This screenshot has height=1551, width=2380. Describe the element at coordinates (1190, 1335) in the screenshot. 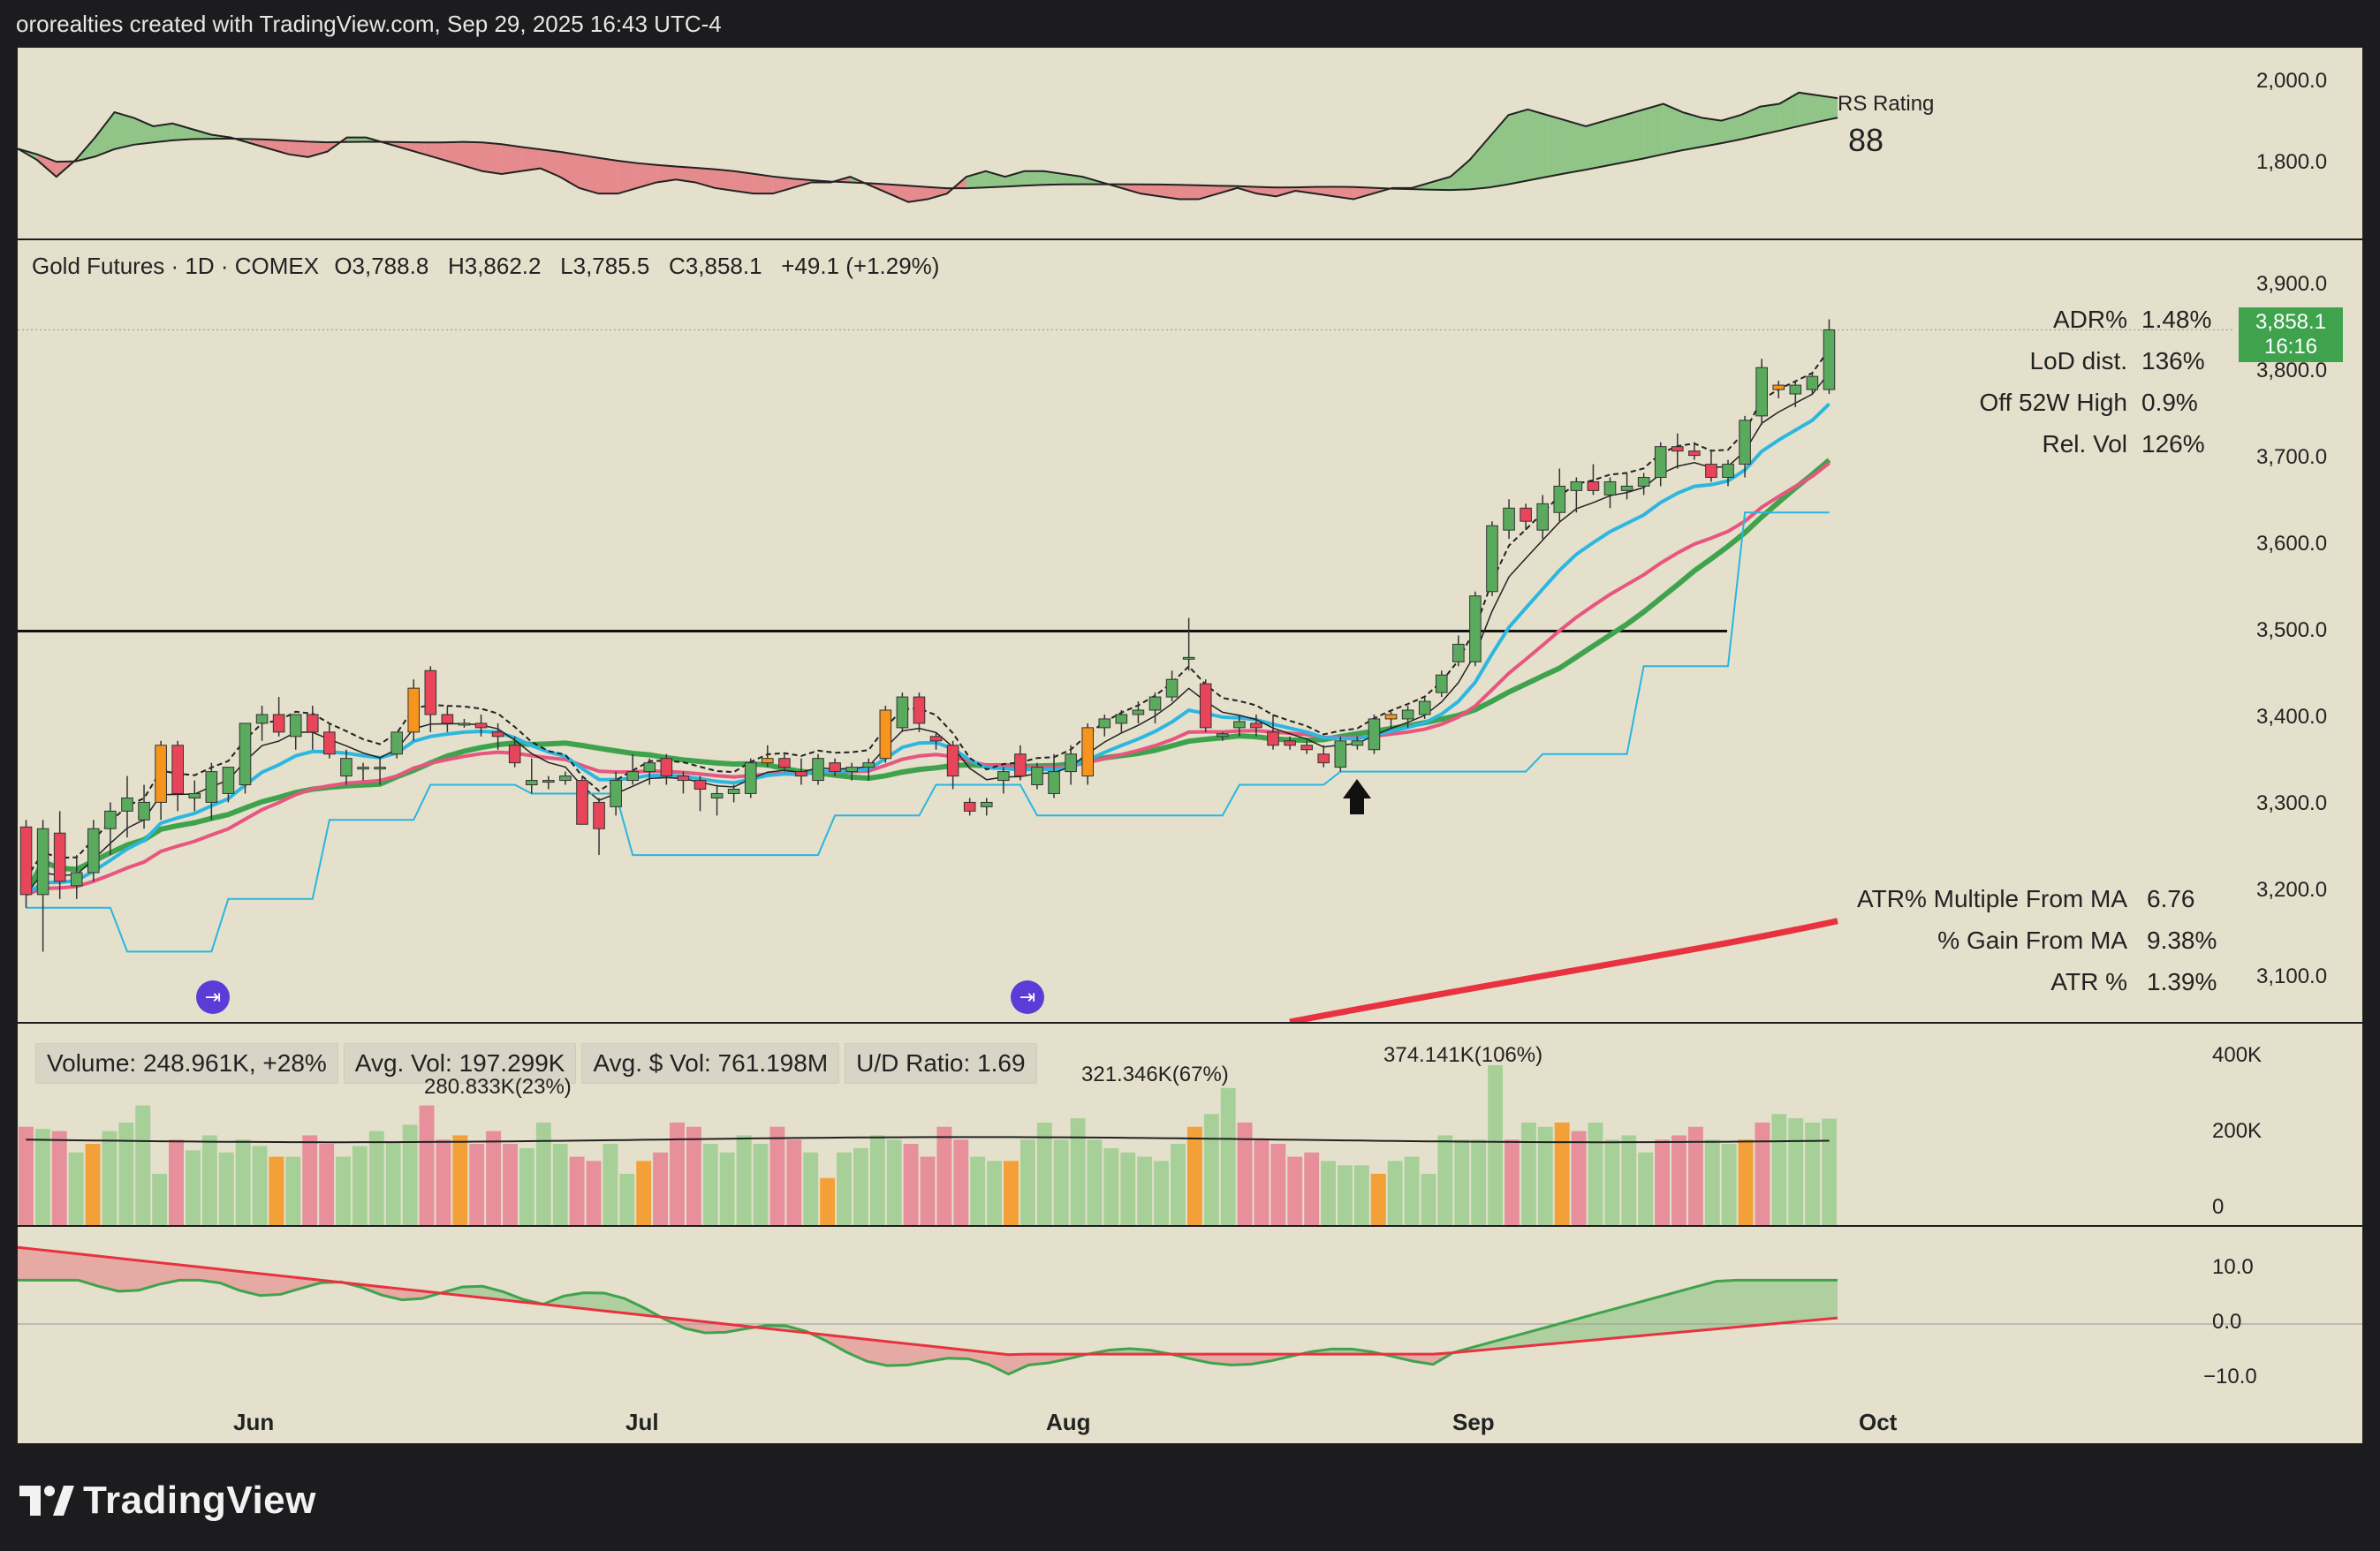

I see `oscillator-panel: 10.0 0.0 −10.0 Jun Jul Aug Sep Oct` at that location.